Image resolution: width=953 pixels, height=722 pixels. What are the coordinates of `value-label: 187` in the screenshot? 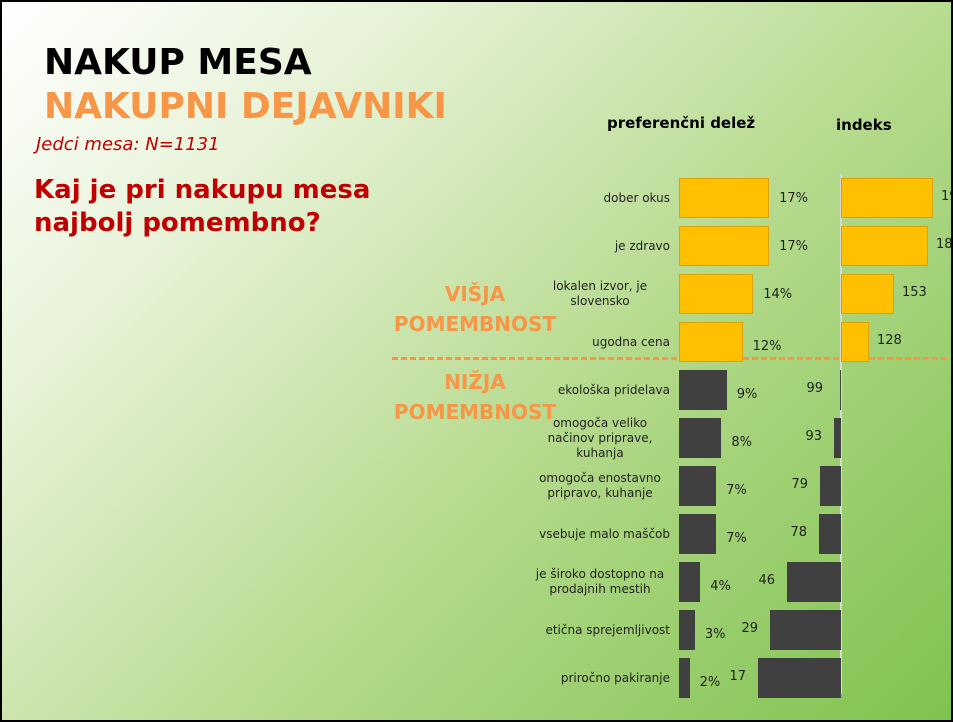 It's located at (944, 244).